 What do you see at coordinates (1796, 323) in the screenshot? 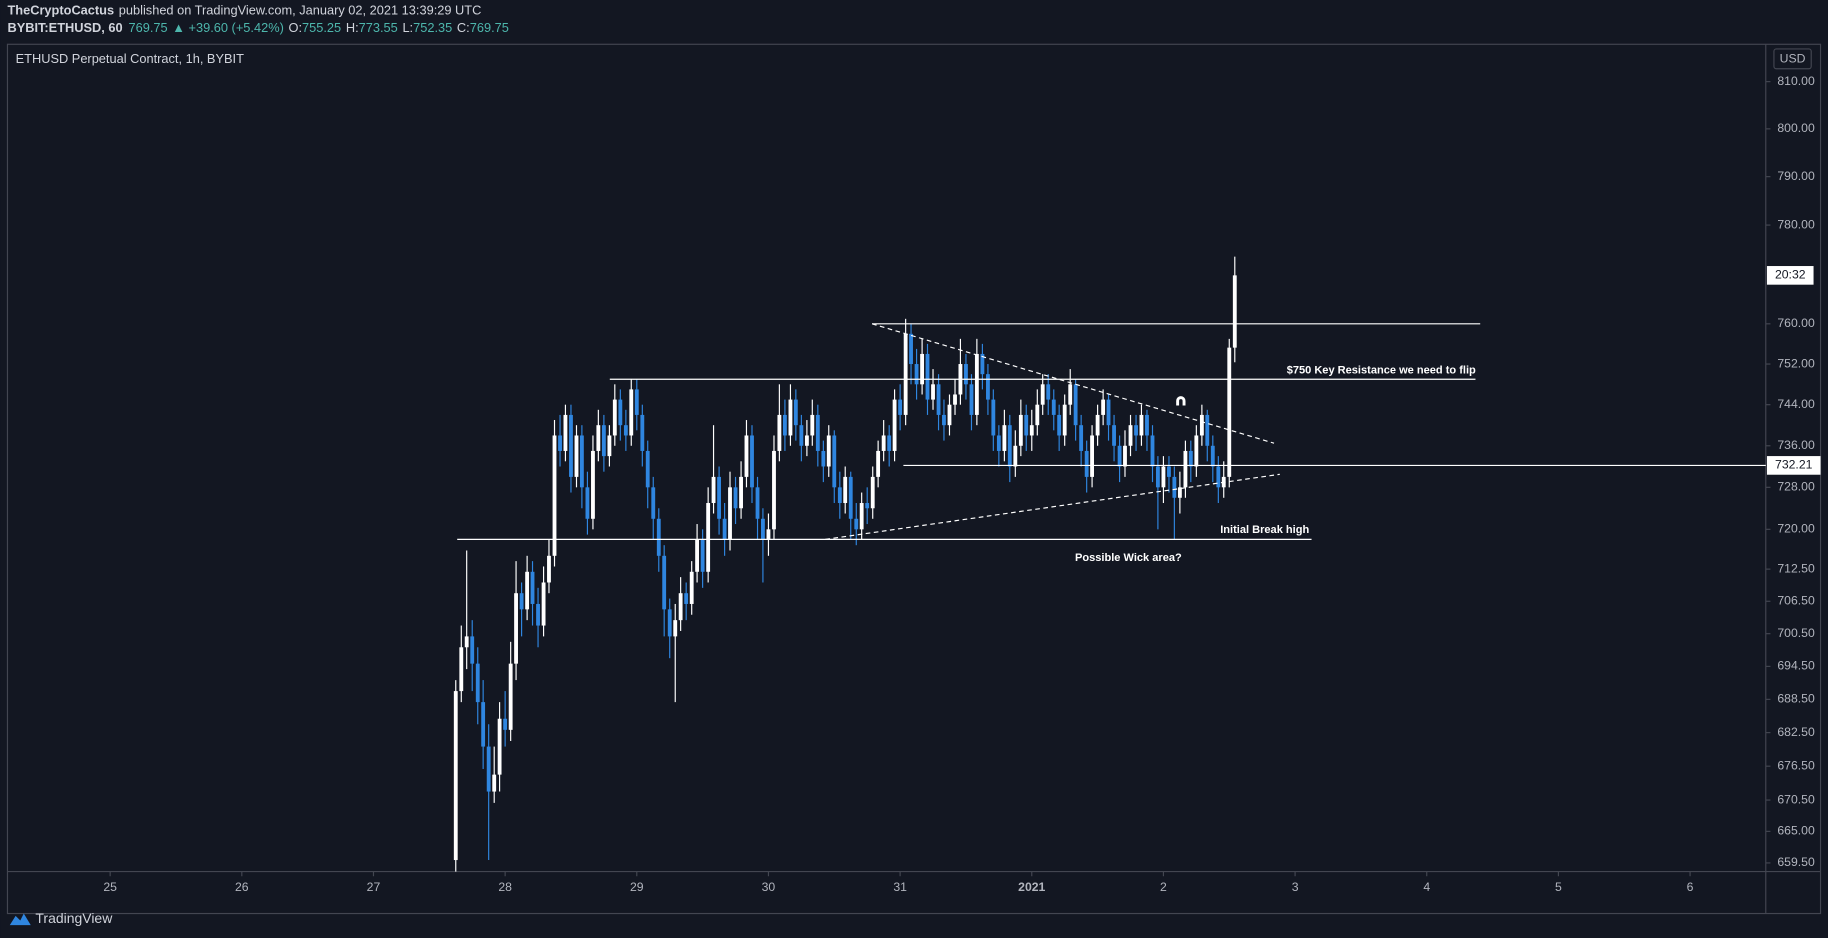
I see `y-tick-label: 760.00` at bounding box center [1796, 323].